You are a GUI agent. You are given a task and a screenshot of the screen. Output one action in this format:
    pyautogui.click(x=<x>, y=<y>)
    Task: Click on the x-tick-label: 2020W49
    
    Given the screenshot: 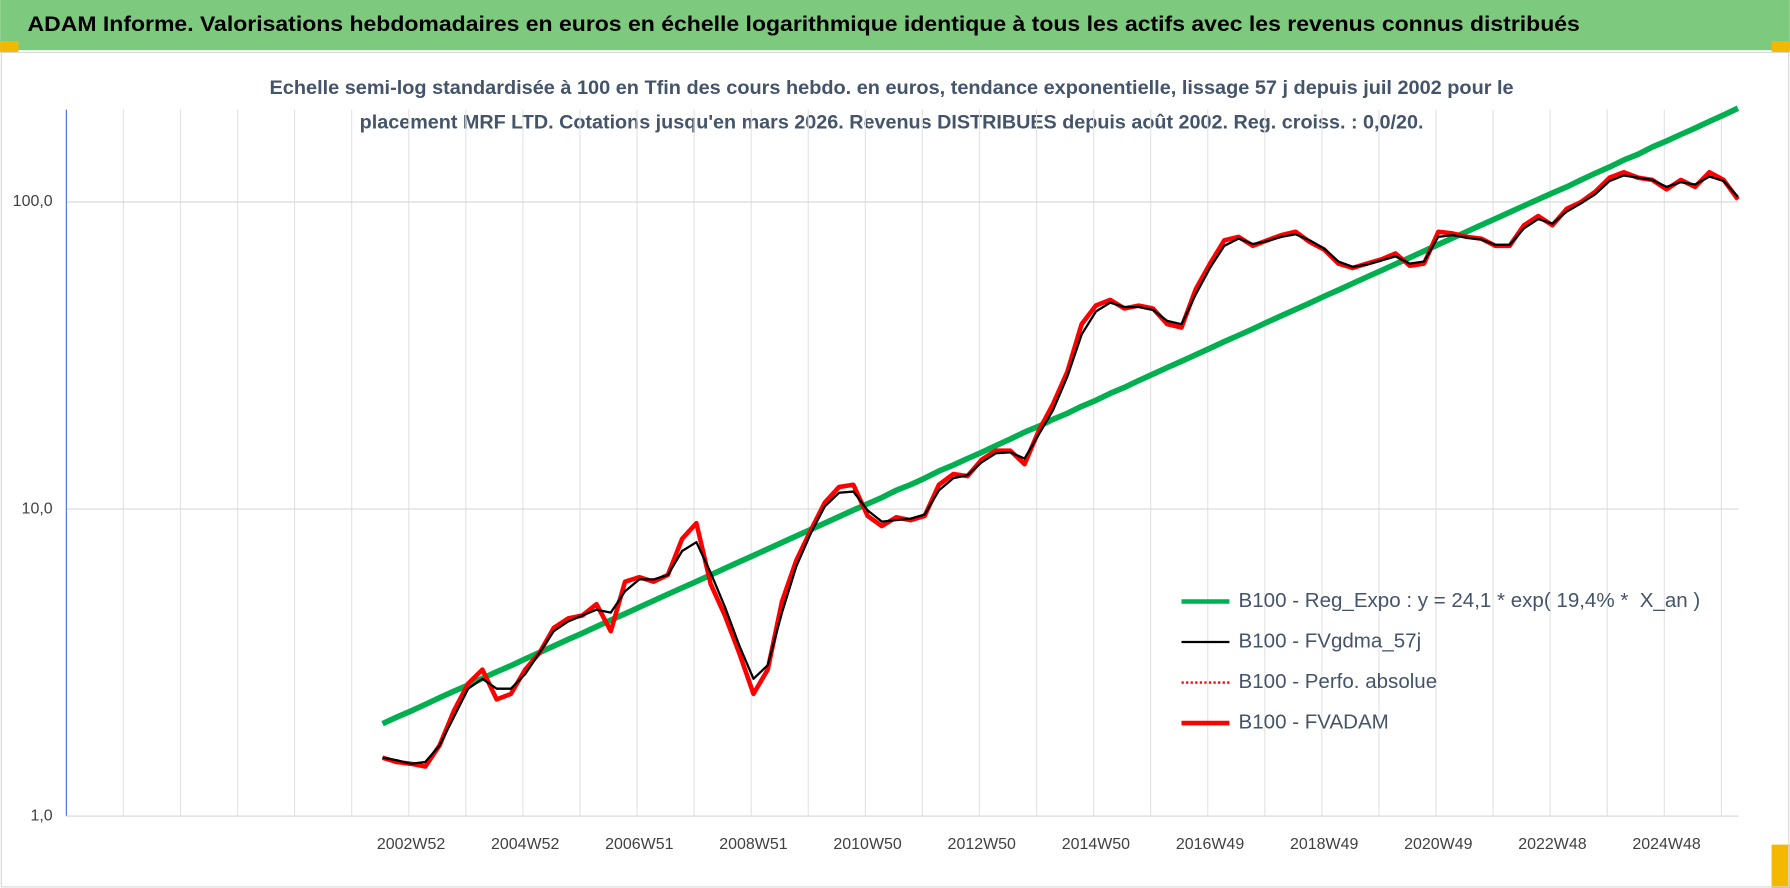 What is the action you would take?
    pyautogui.click(x=1438, y=844)
    